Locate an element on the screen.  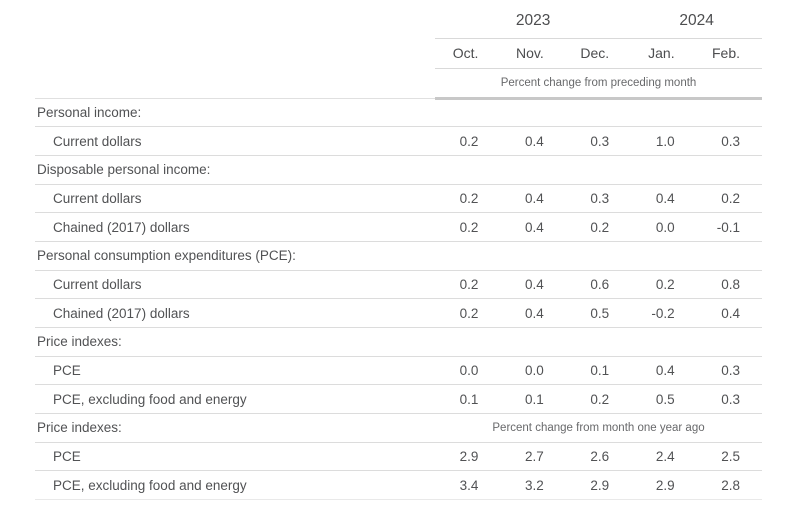
value-cell: 3.2 is located at coordinates (533, 485).